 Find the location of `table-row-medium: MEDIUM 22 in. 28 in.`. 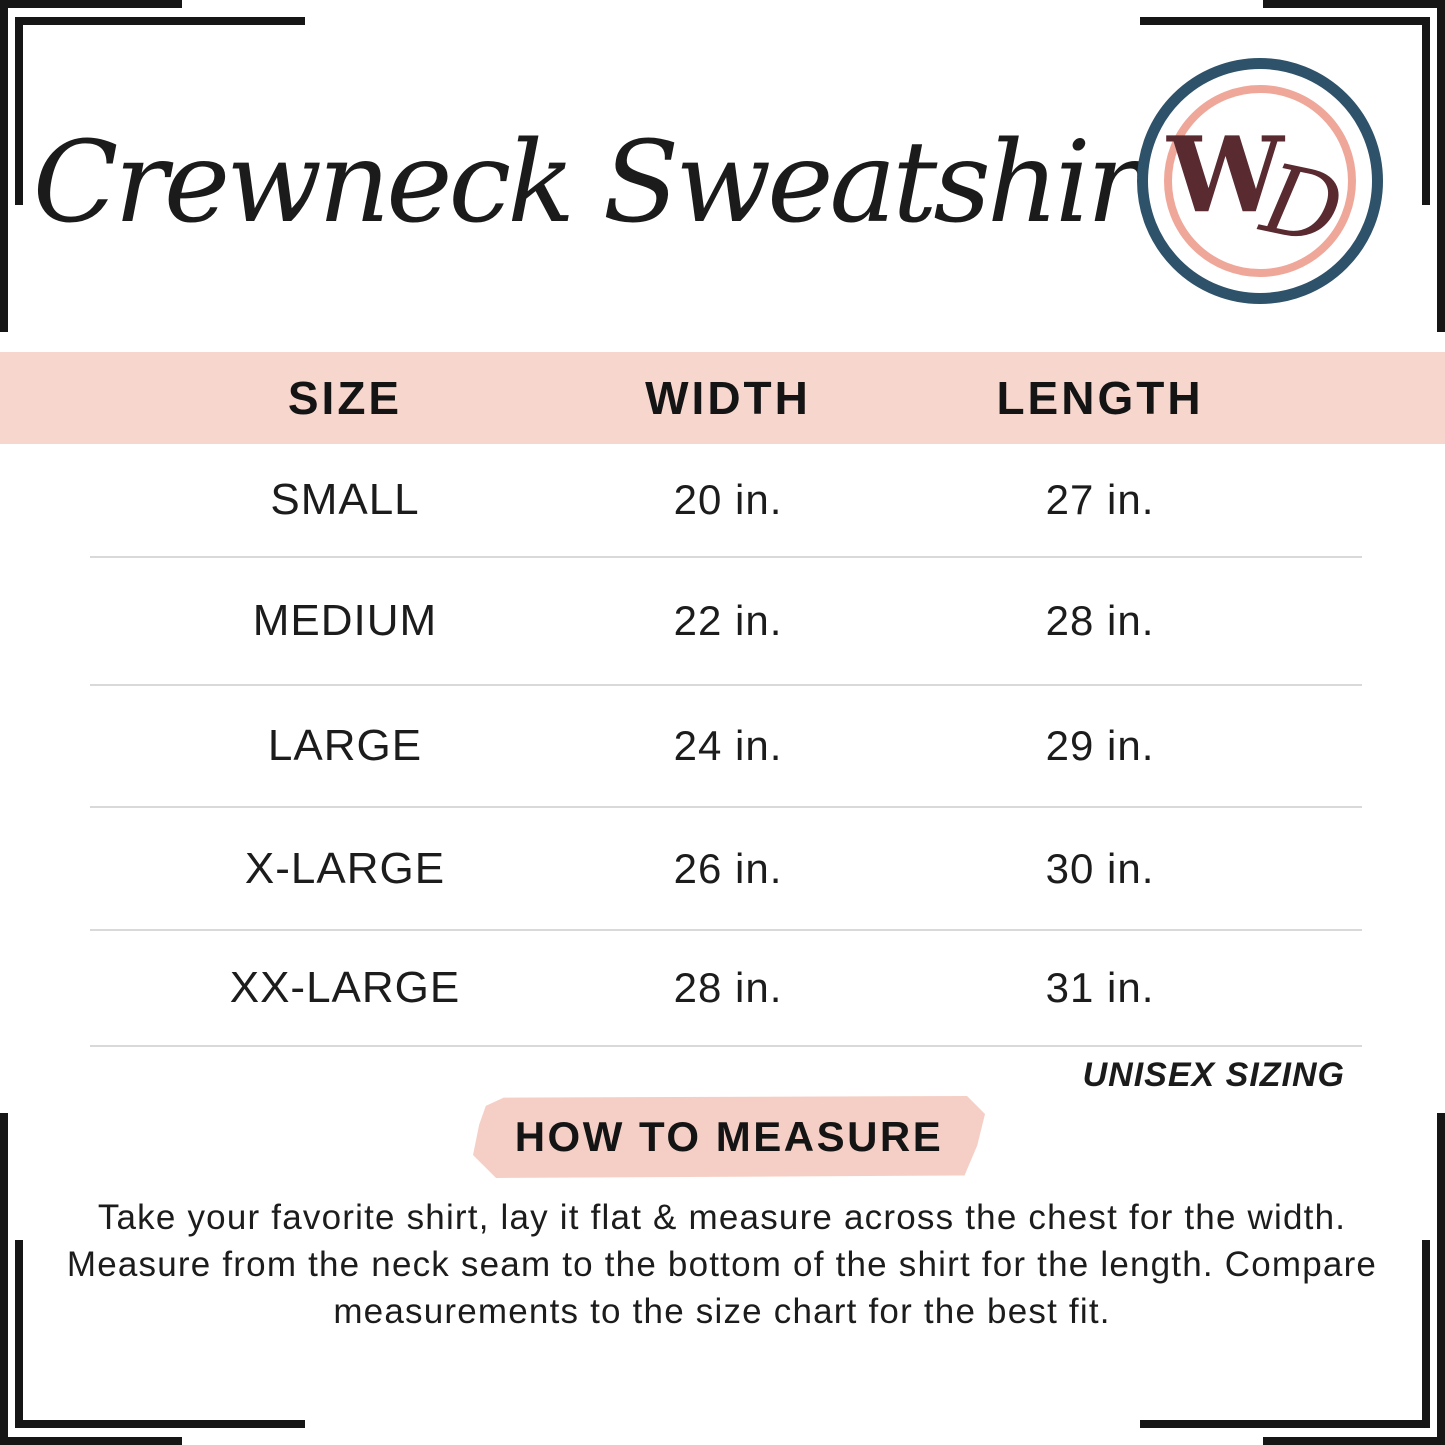

table-row-medium: MEDIUM 22 in. 28 in. is located at coordinates (726, 622).